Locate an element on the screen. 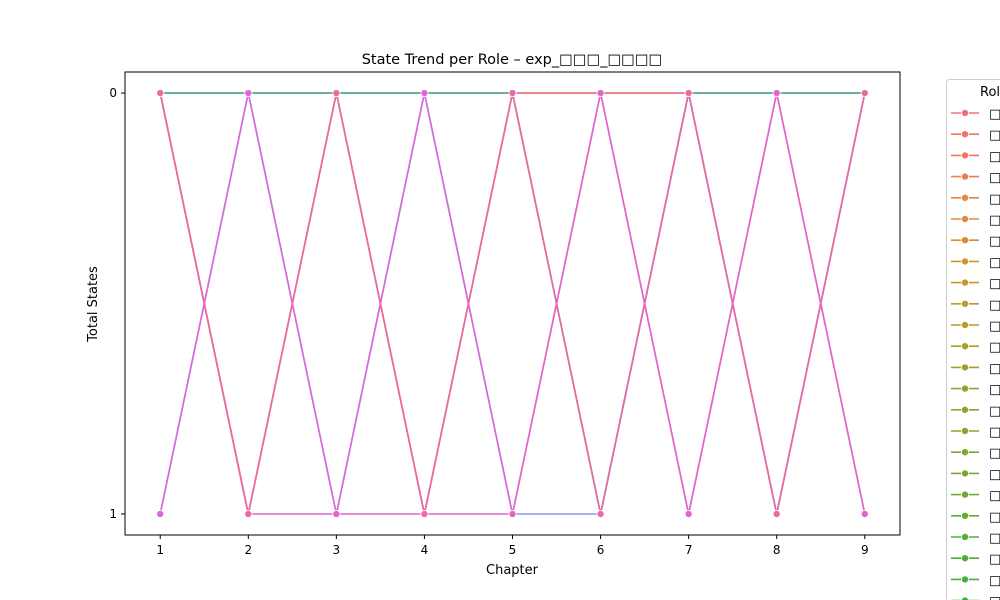  x-tick-label: 9 is located at coordinates (865, 550).